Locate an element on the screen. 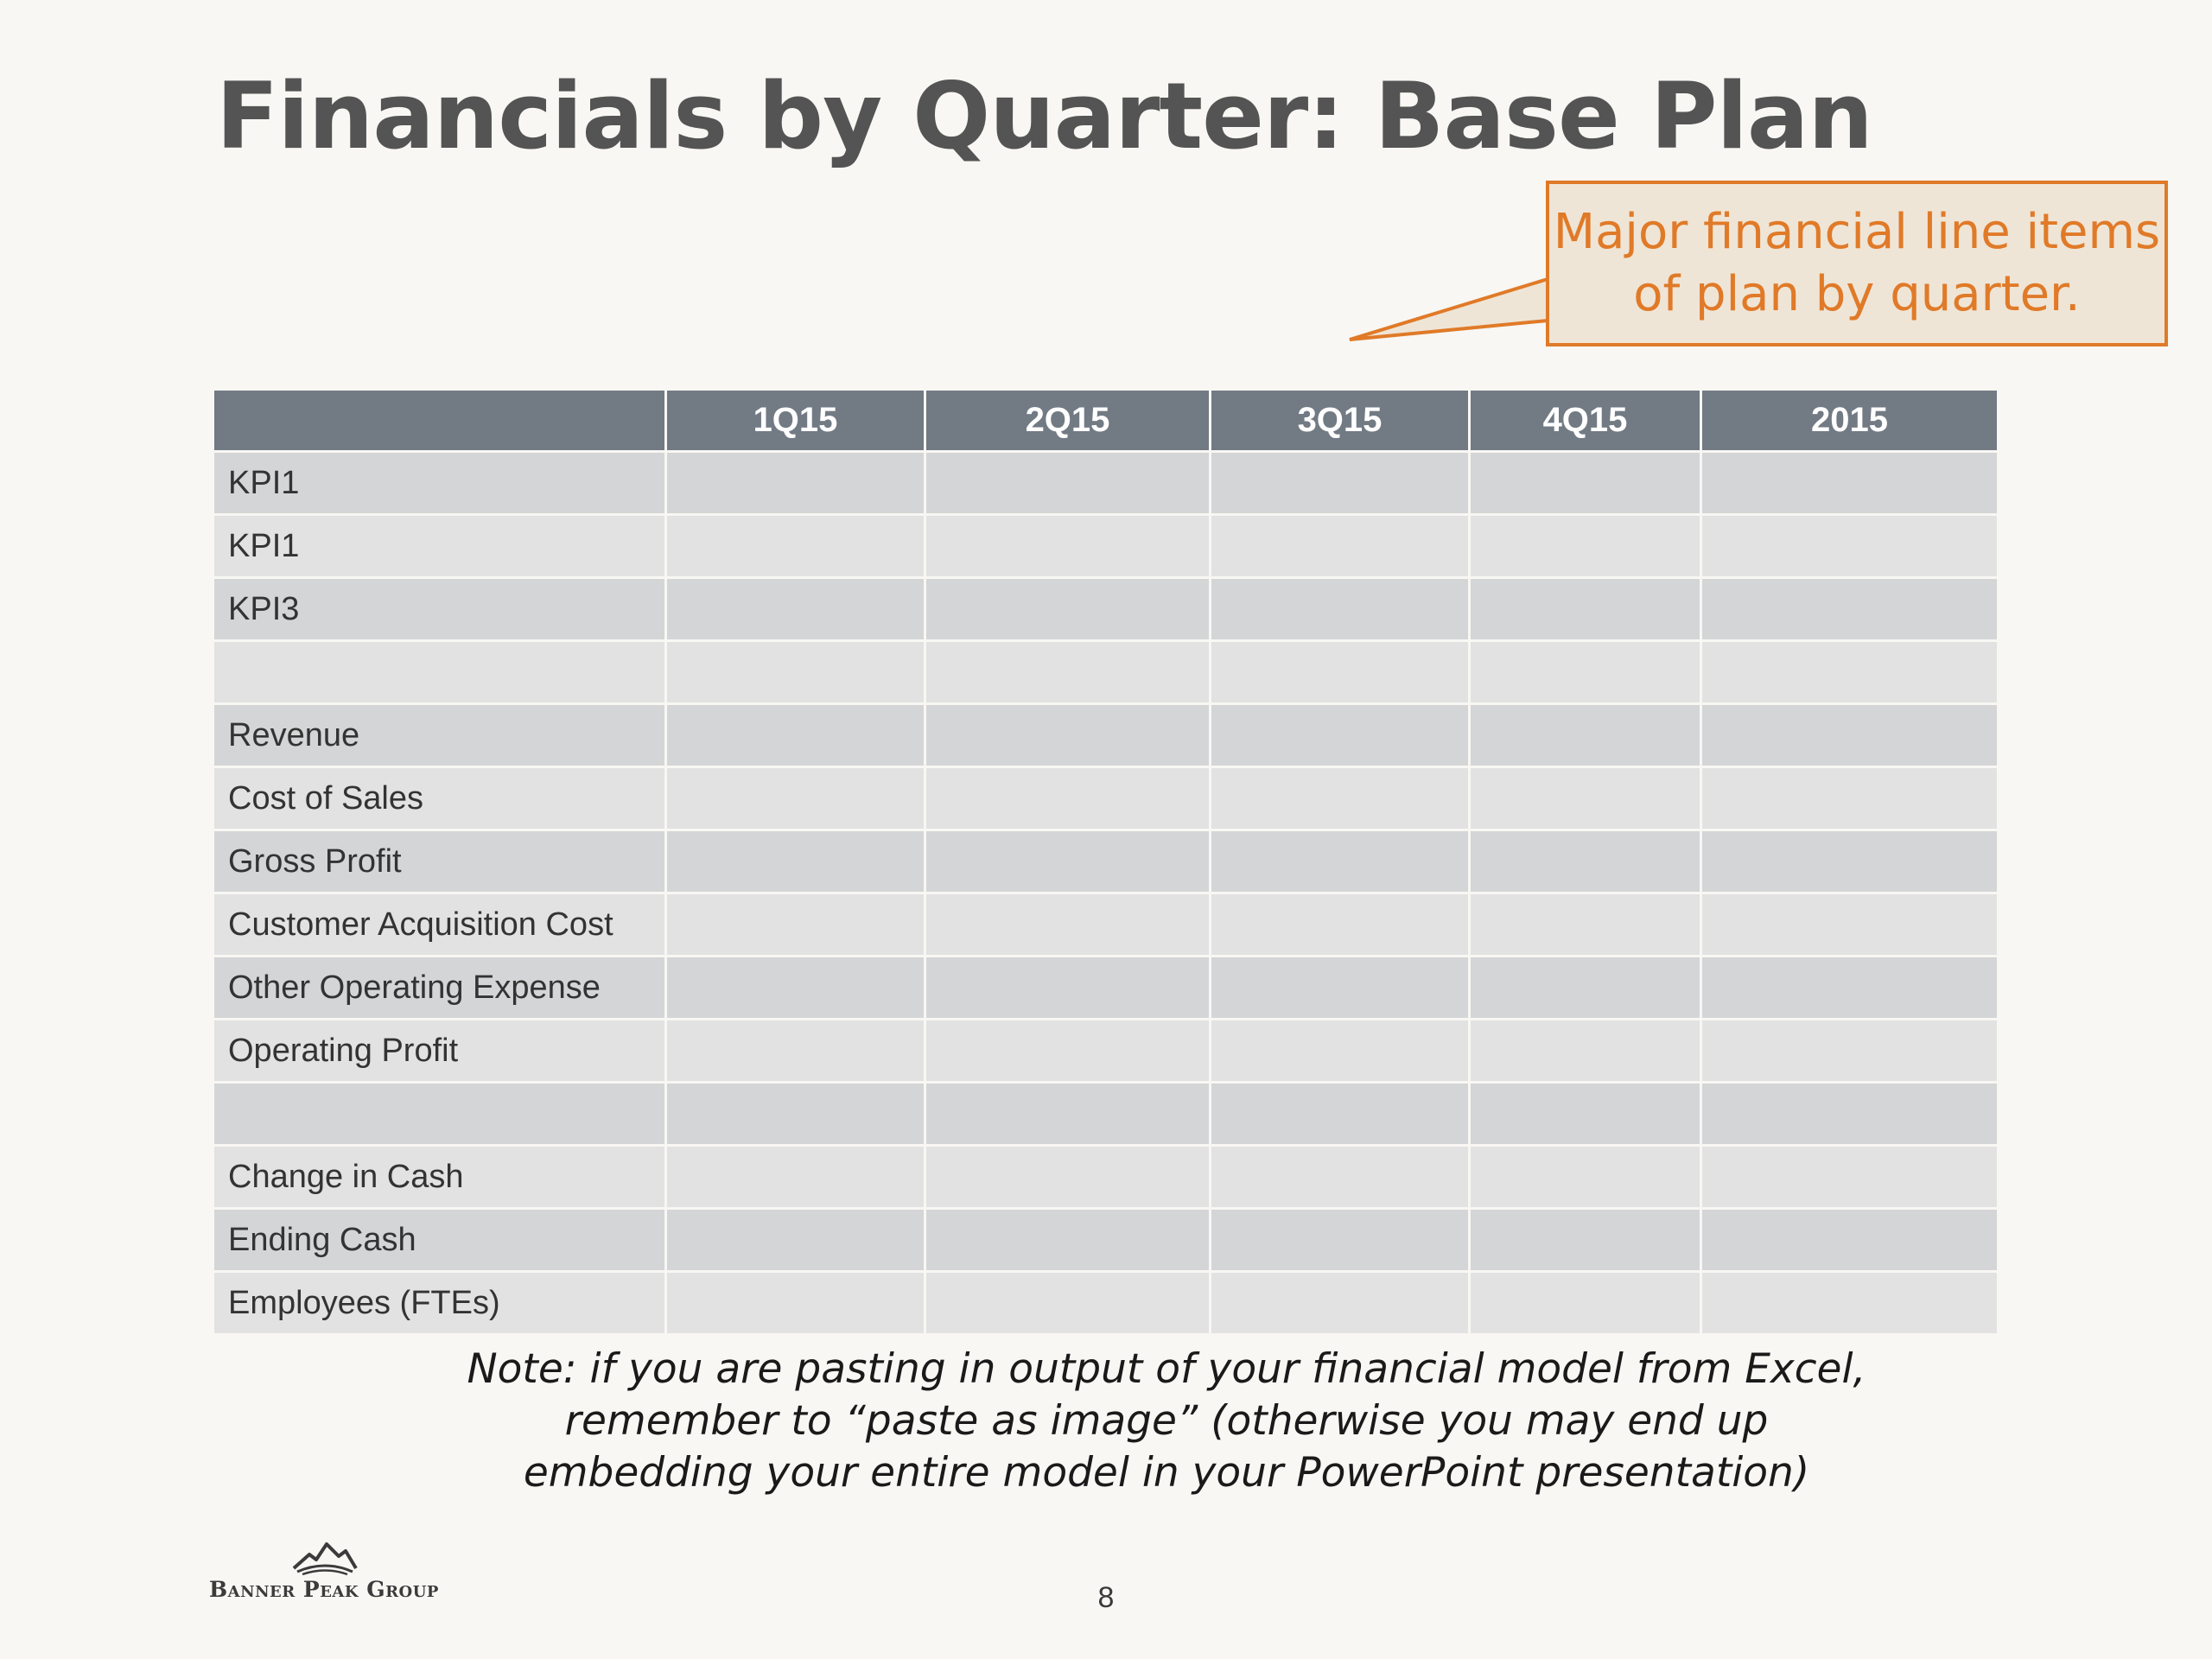 The height and width of the screenshot is (1659, 2212). row-label: Gross Profit is located at coordinates (439, 861).